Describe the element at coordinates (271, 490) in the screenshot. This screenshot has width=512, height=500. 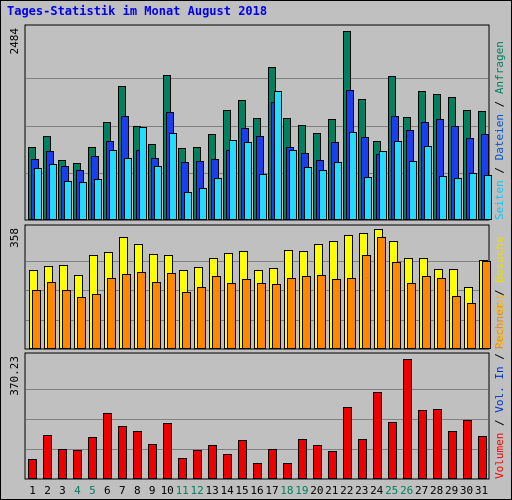
I see `x-tick-label: 17` at that location.